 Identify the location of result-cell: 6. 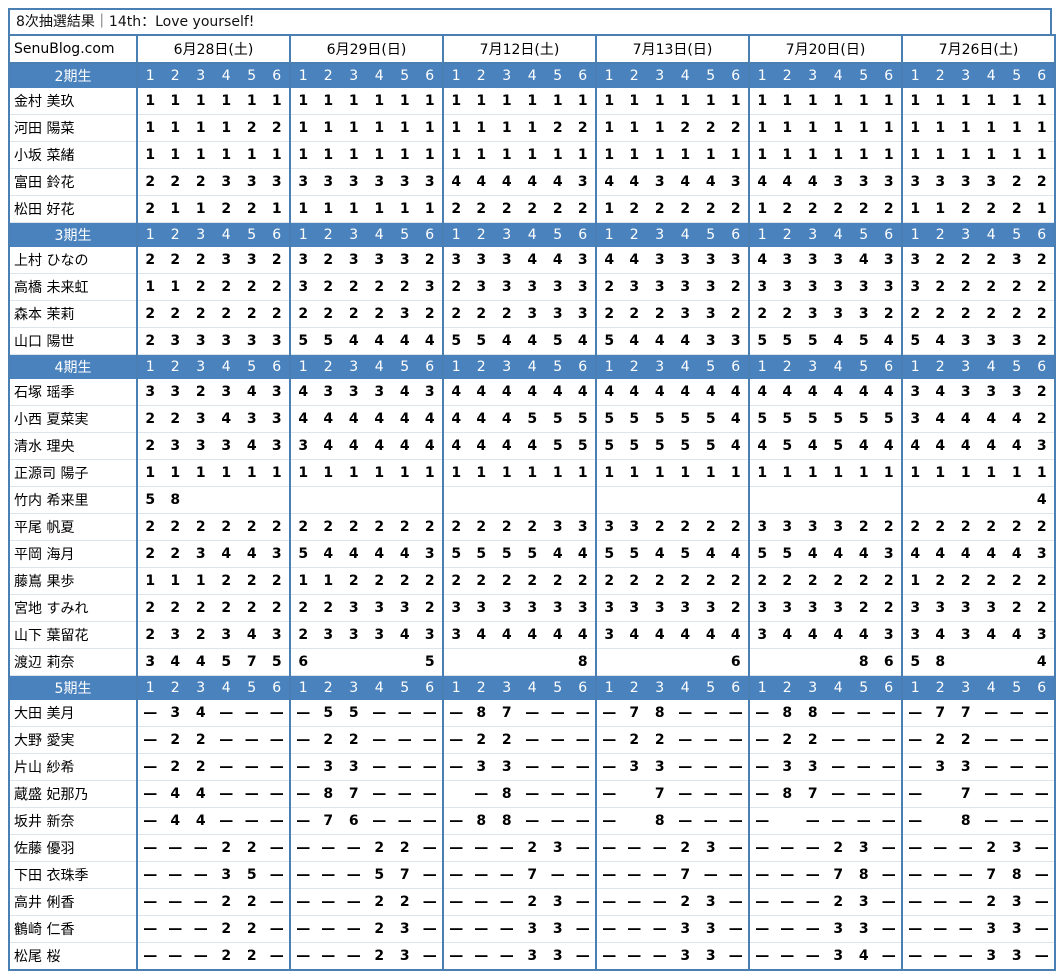
(354, 821).